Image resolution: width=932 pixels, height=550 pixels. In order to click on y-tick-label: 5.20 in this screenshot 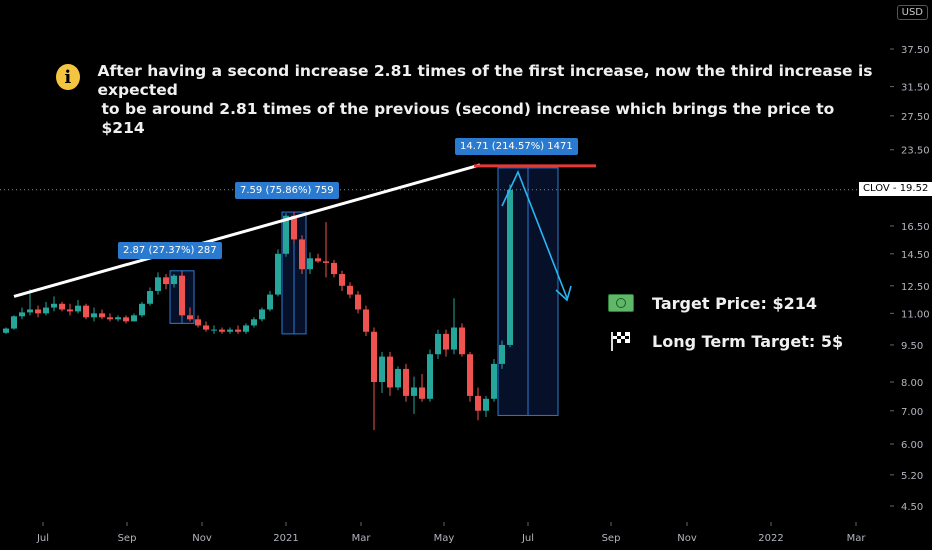, I will do `click(912, 476)`.